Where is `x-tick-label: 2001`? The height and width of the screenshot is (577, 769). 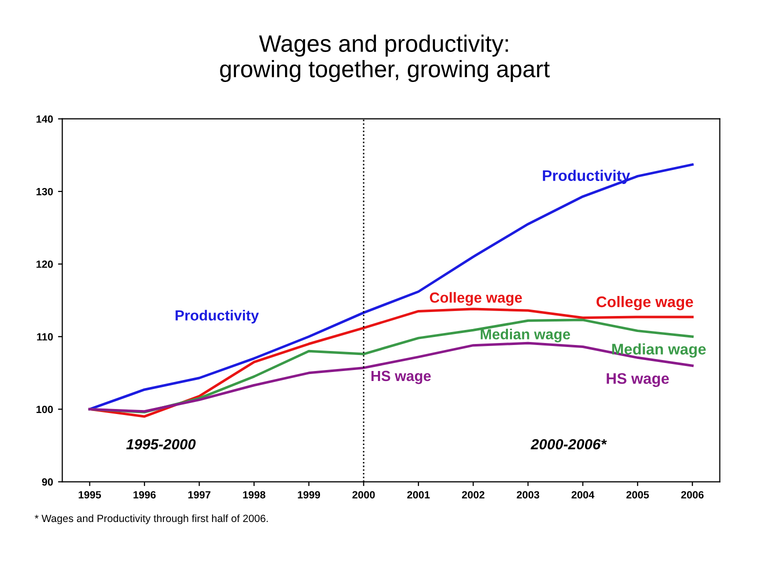
x-tick-label: 2001 is located at coordinates (418, 494).